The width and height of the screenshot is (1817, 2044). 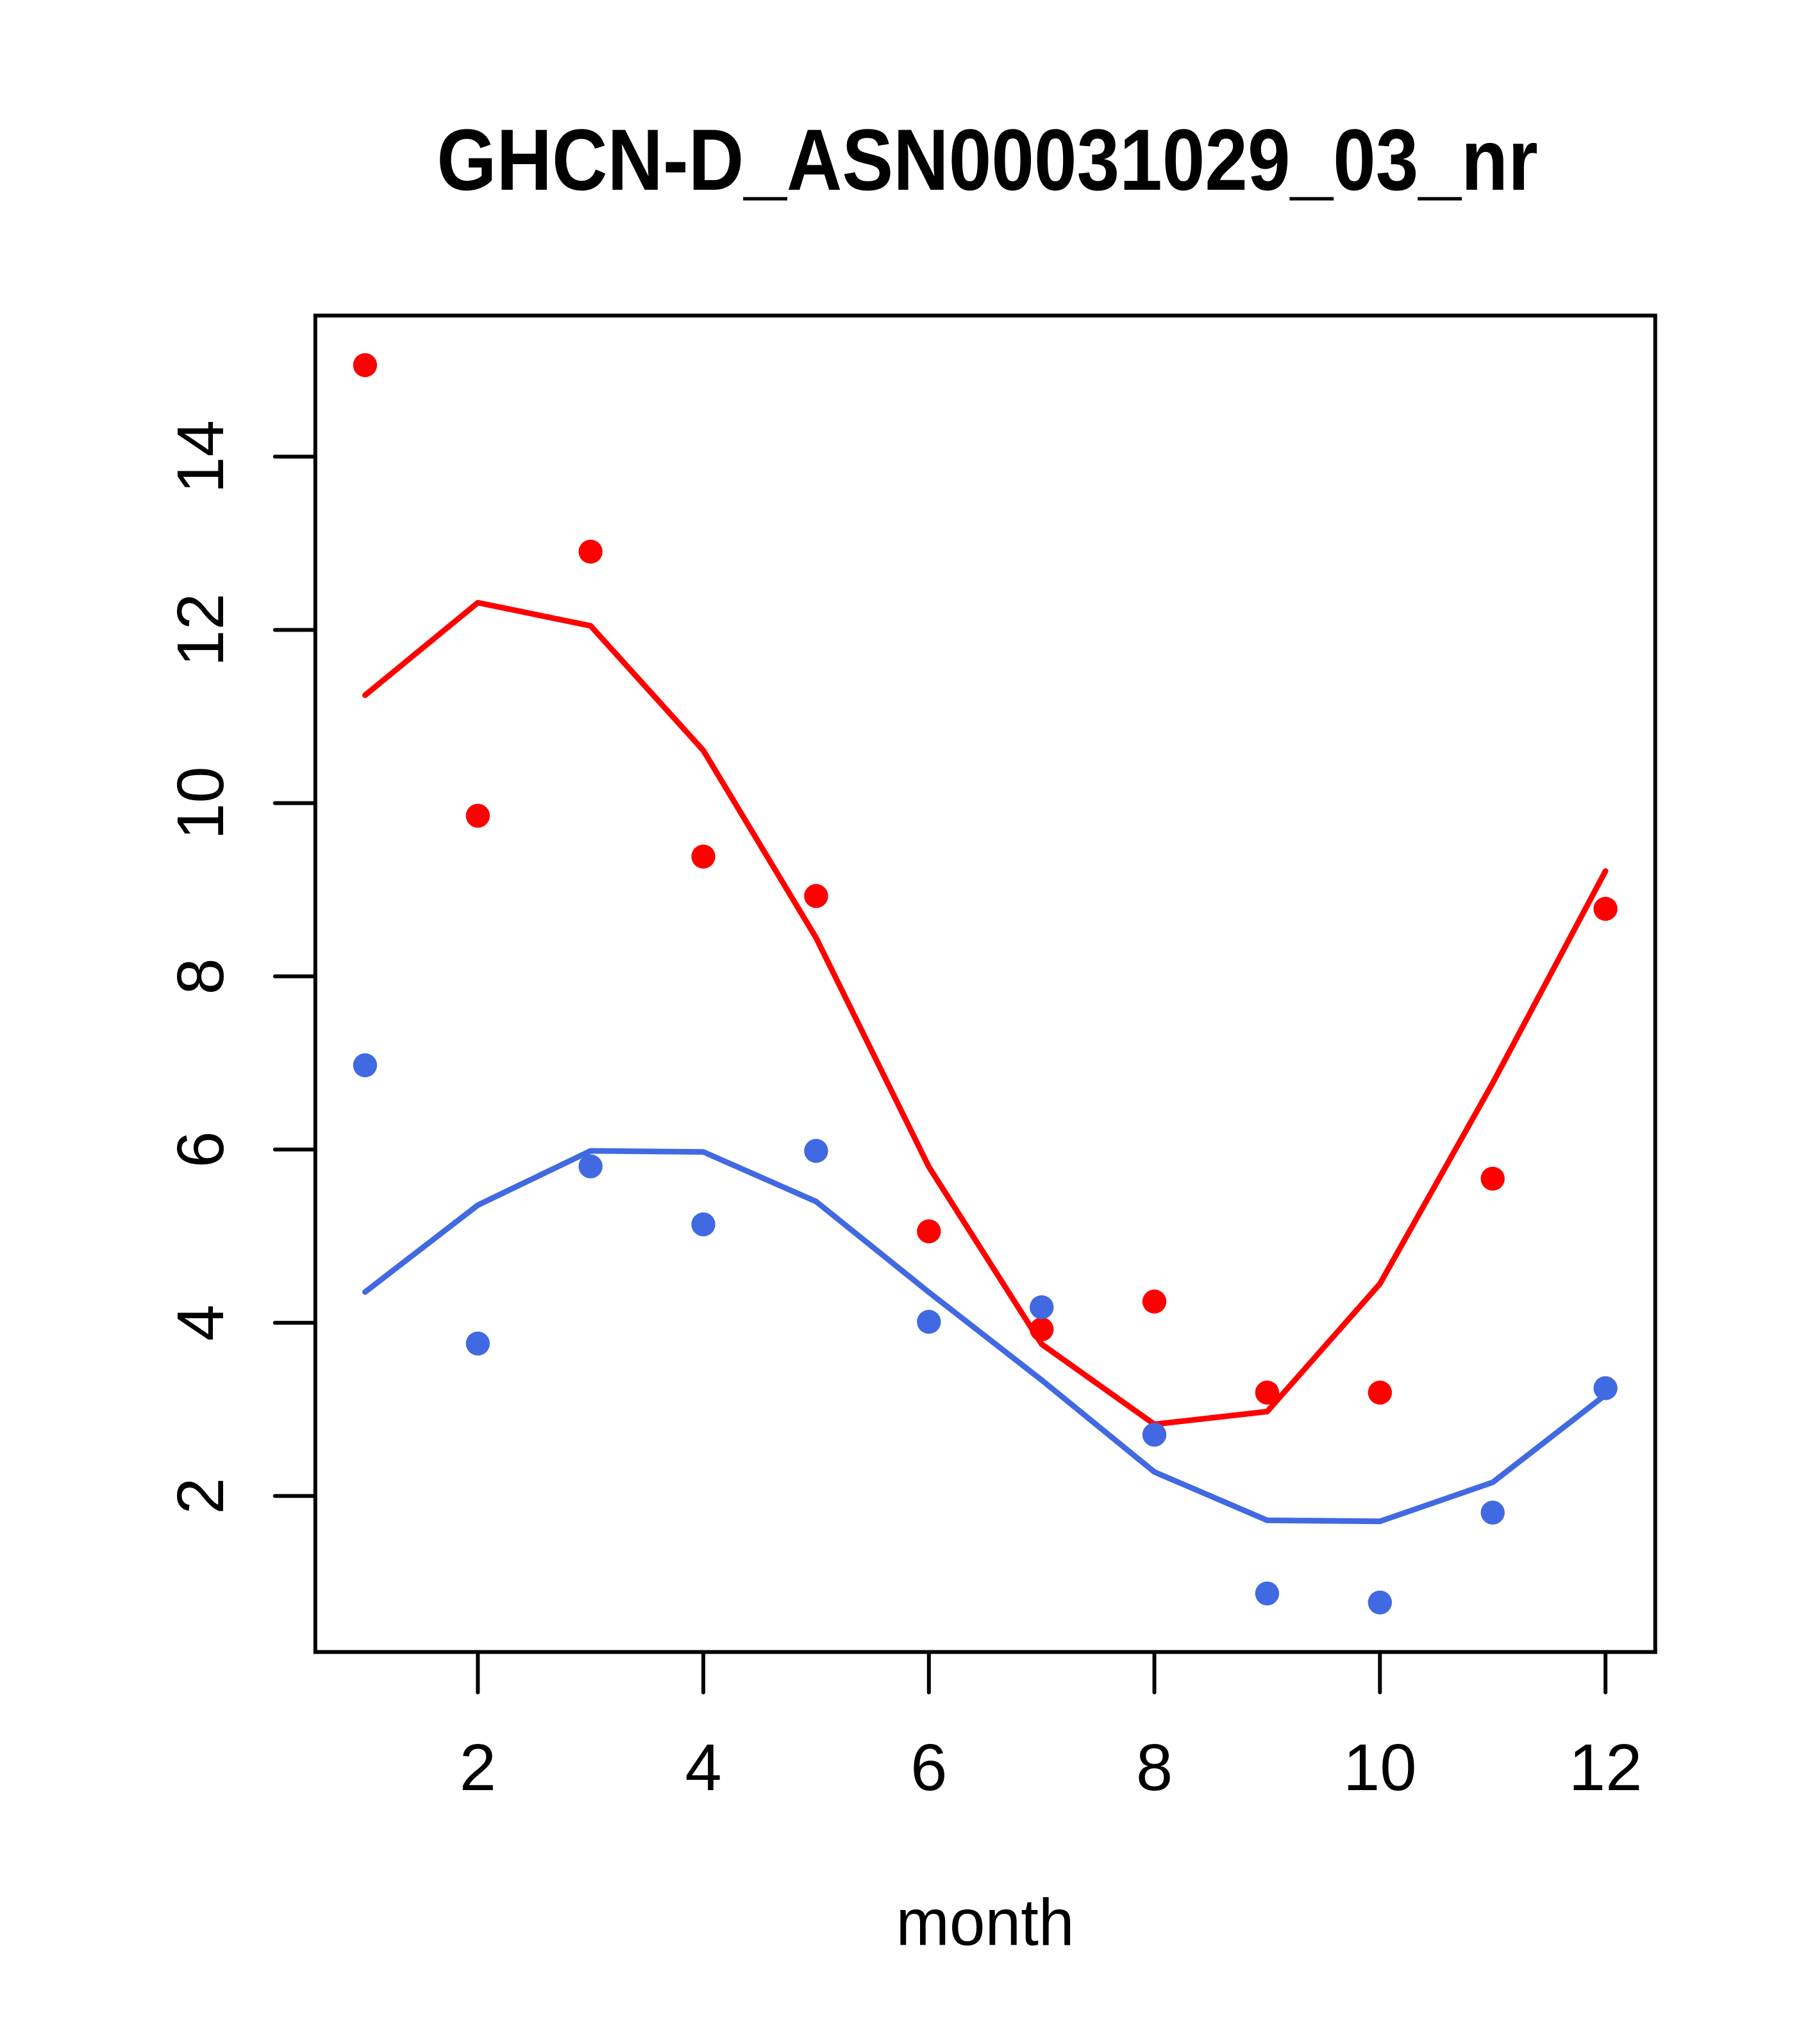 I want to click on svg-text: month, so click(x=986, y=1922).